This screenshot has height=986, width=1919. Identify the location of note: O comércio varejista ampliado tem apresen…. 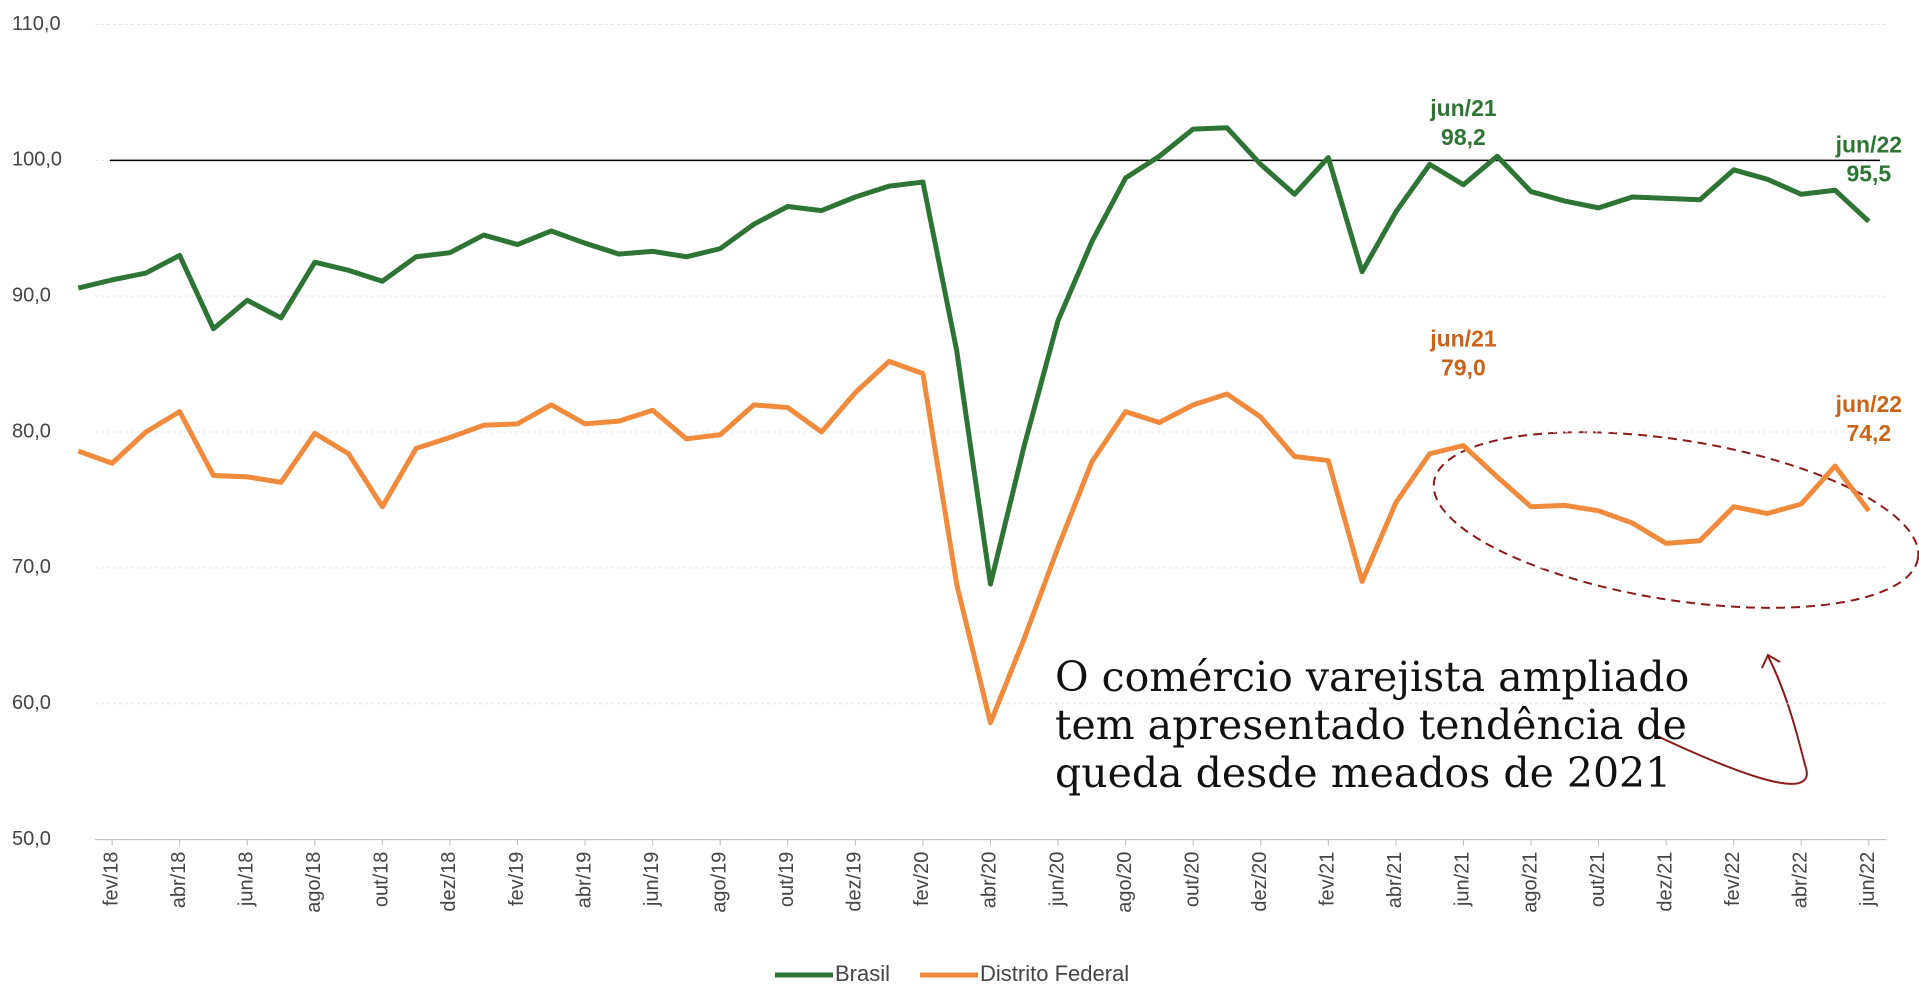
(1372, 725).